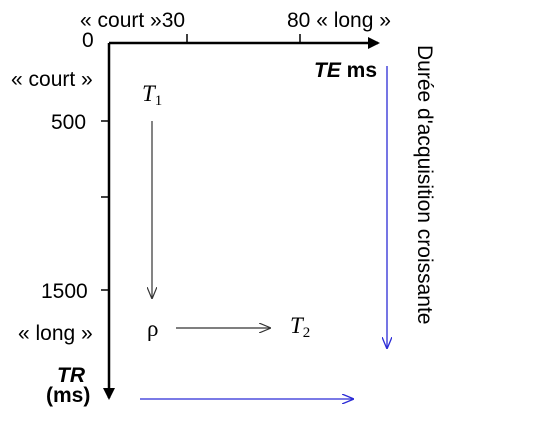 The image size is (543, 423). I want to click on tr-label-short: « court », so click(52, 79).